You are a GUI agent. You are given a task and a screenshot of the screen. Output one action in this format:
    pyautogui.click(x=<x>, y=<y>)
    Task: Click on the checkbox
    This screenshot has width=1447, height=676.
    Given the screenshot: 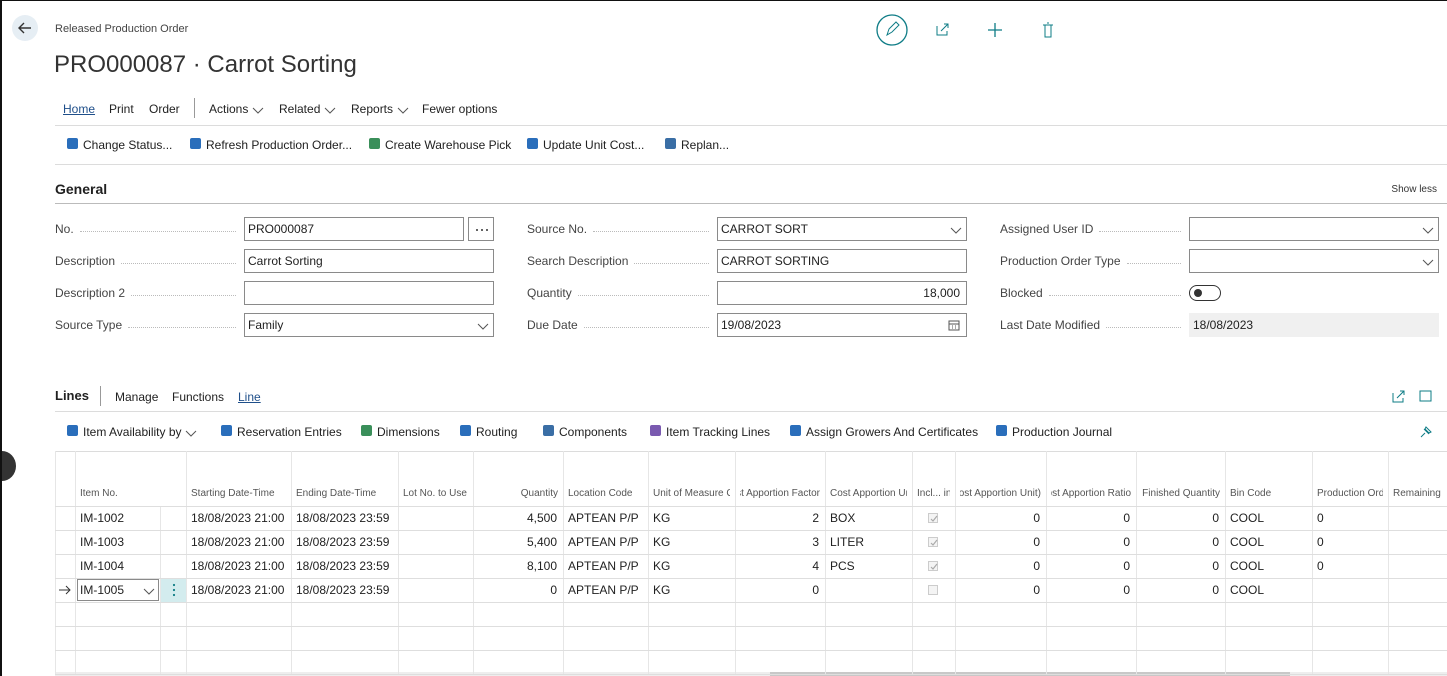 What is the action you would take?
    pyautogui.click(x=933, y=518)
    